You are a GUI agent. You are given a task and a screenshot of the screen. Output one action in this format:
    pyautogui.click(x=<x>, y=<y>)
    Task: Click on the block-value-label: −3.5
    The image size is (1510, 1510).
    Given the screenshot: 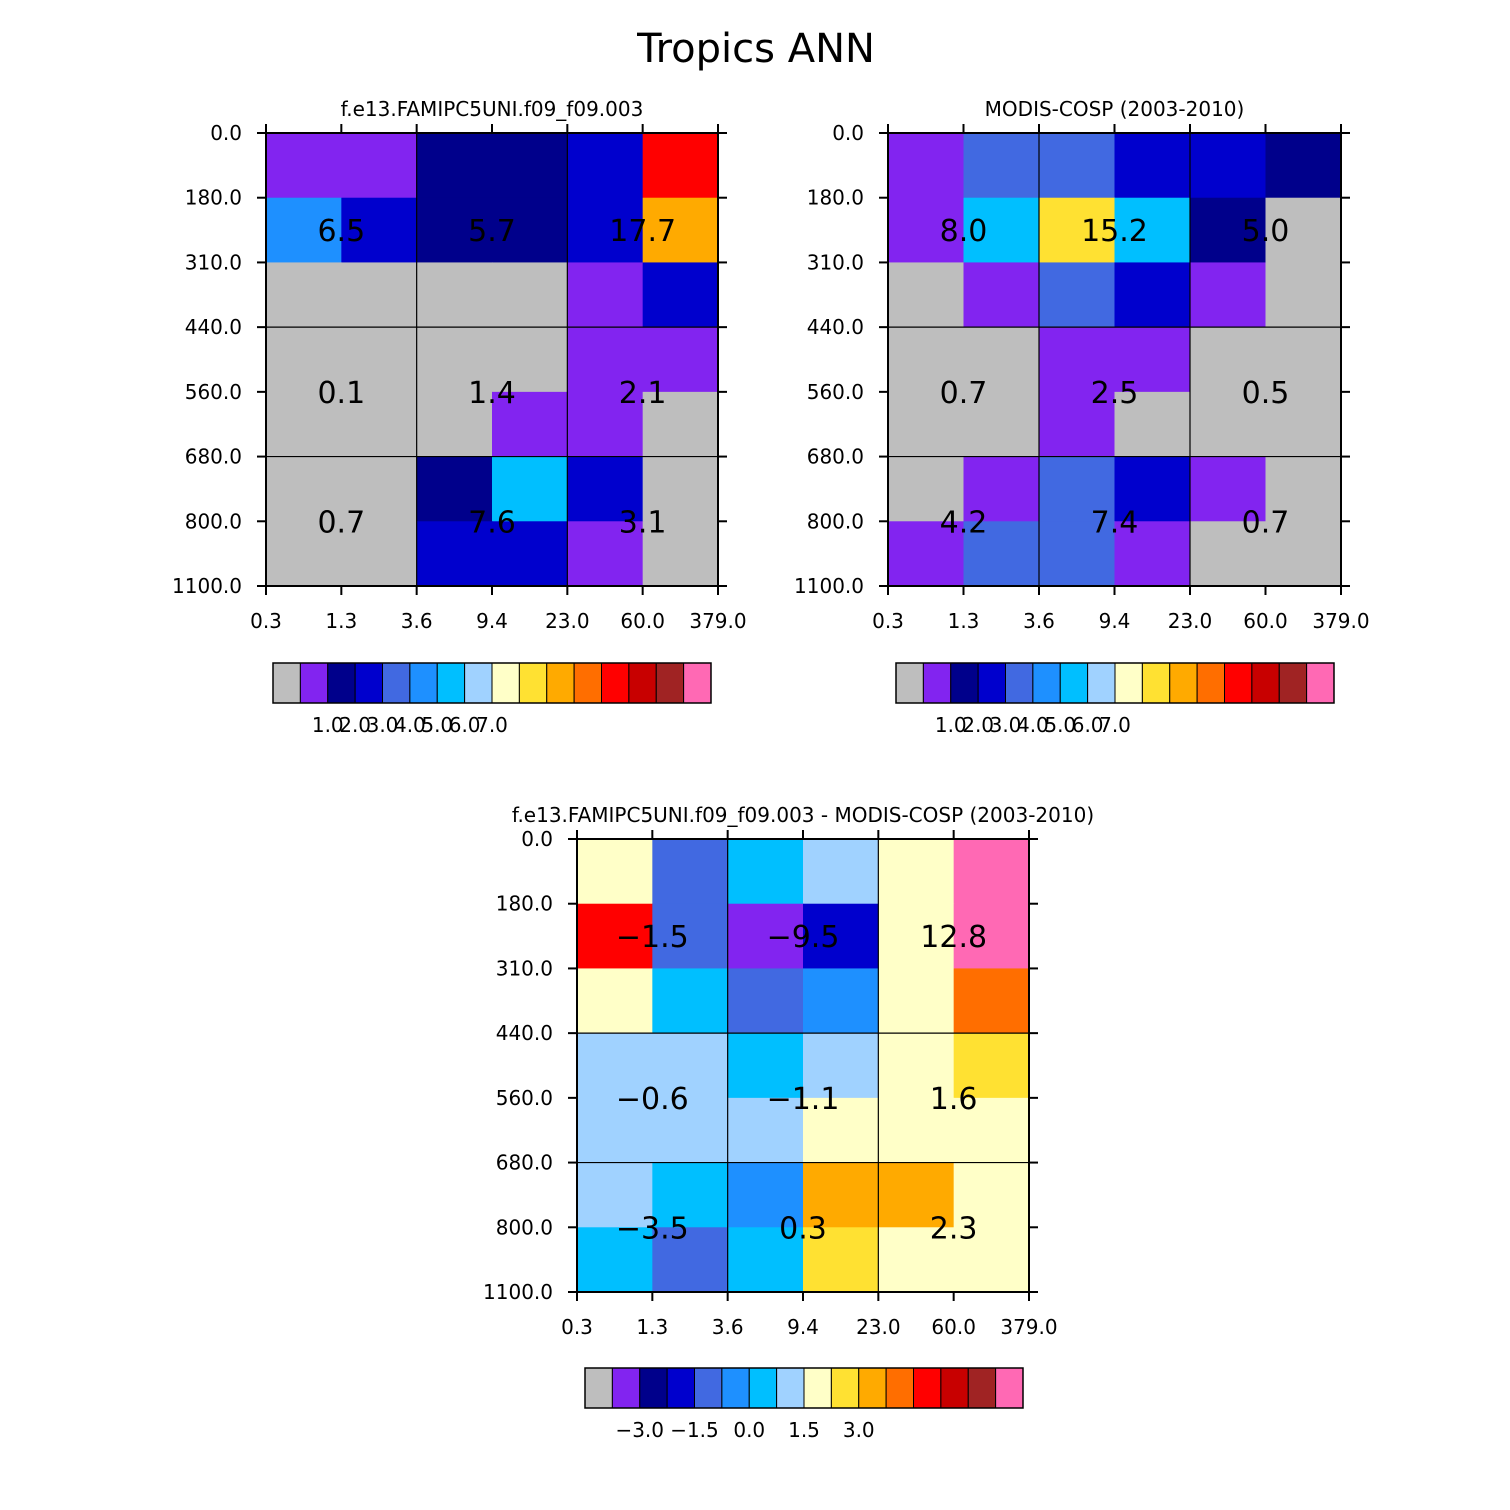 What is the action you would take?
    pyautogui.click(x=652, y=1228)
    